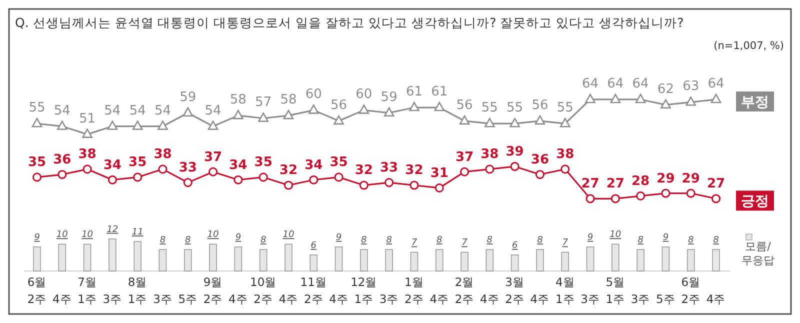 This screenshot has height=323, width=800. I want to click on x-tick-label: 4월 1주, so click(565, 290).